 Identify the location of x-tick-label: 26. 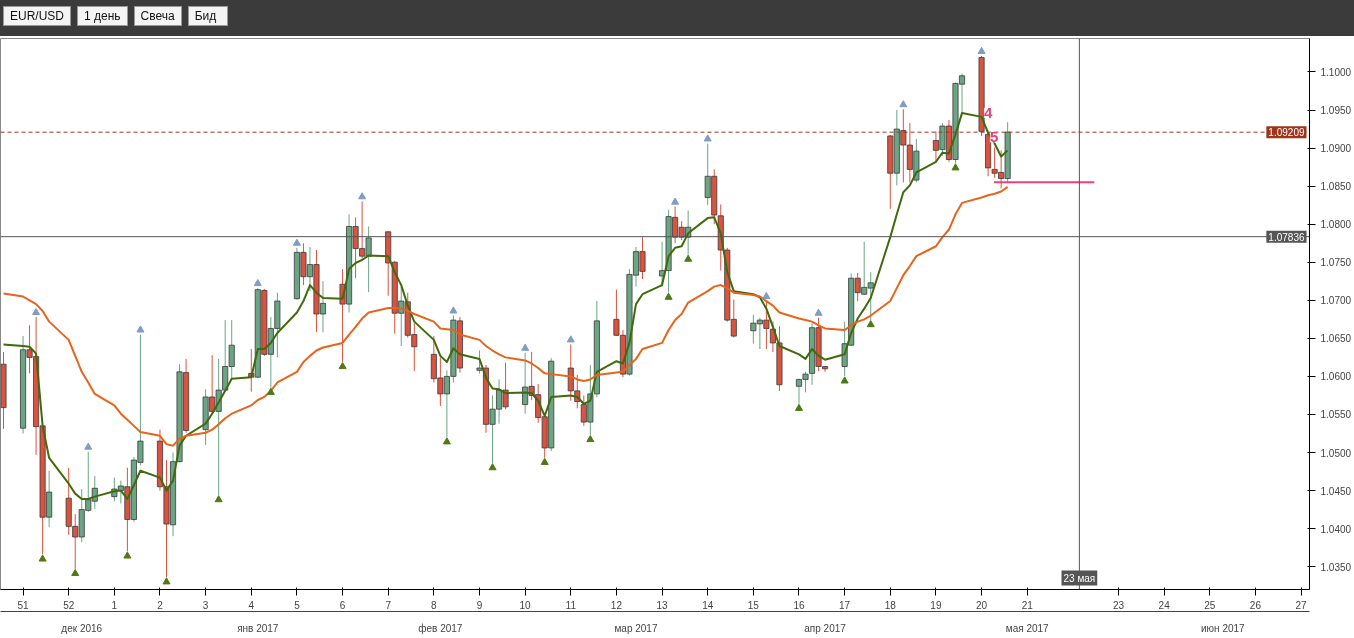
(1255, 605).